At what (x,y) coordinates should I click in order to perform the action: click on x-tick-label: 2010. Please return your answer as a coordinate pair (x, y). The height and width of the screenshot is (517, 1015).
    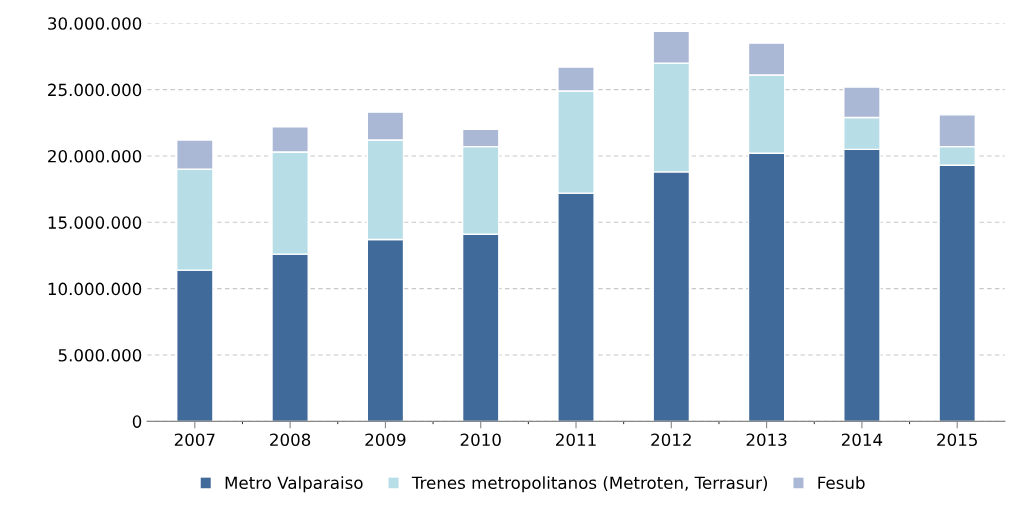
    Looking at the image, I should click on (480, 440).